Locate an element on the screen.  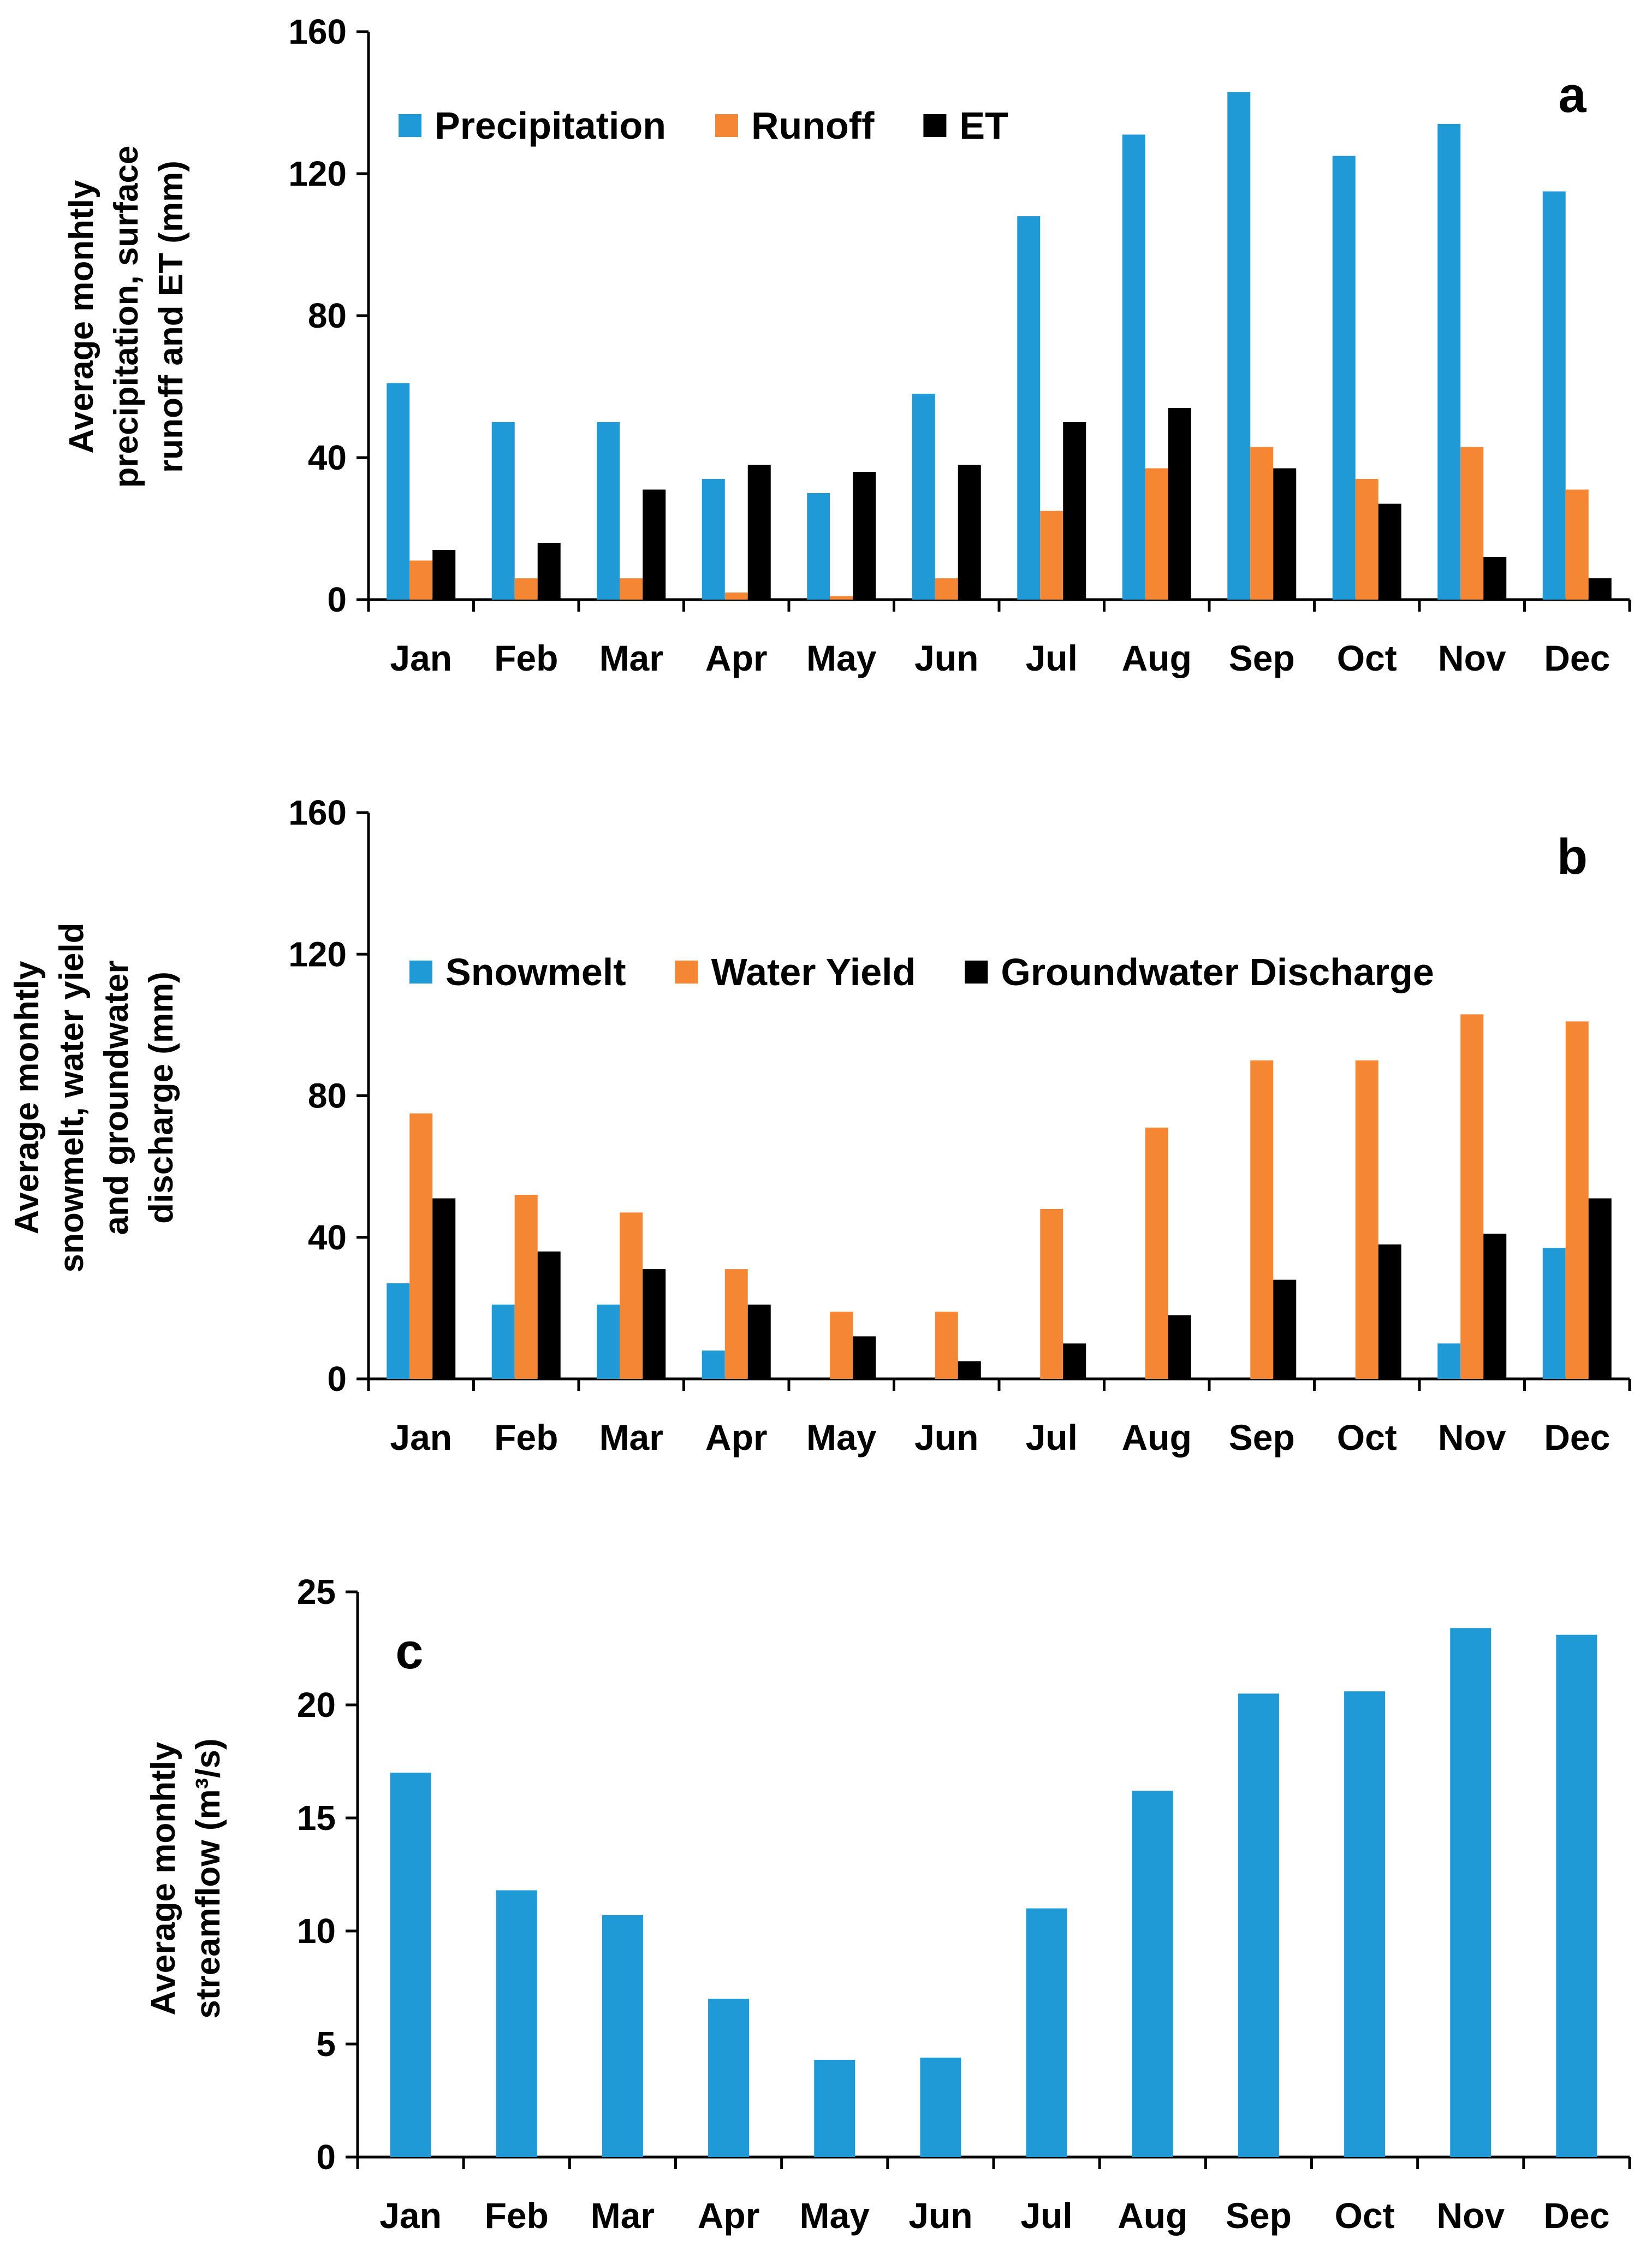
bar-groundwater-discharge-apr is located at coordinates (759, 1341).